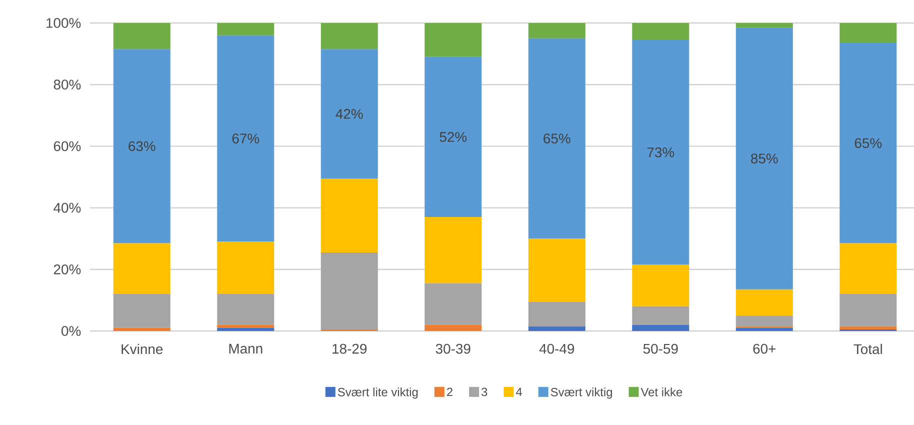 This screenshot has height=425, width=914. What do you see at coordinates (67, 269) in the screenshot?
I see `y-tick-label: 20%` at bounding box center [67, 269].